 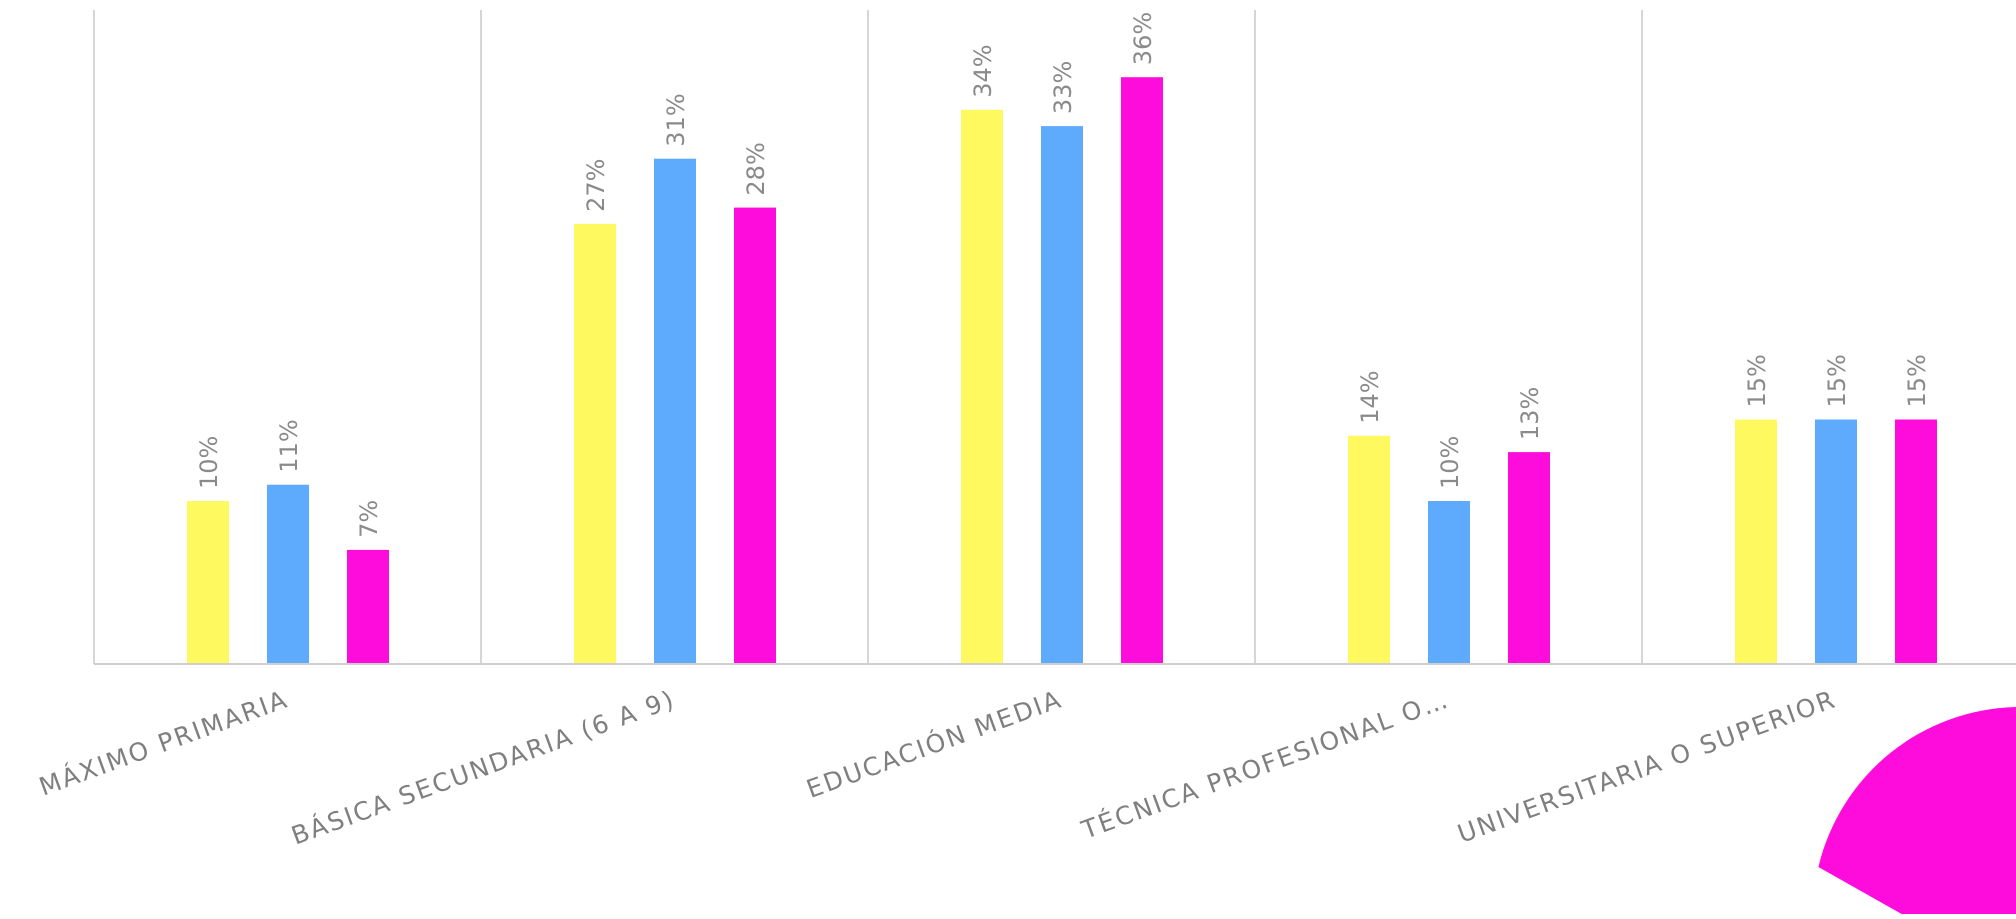 I want to click on category-label: BÁSICA SECUNDARIA (6 A 9), so click(x=483, y=767).